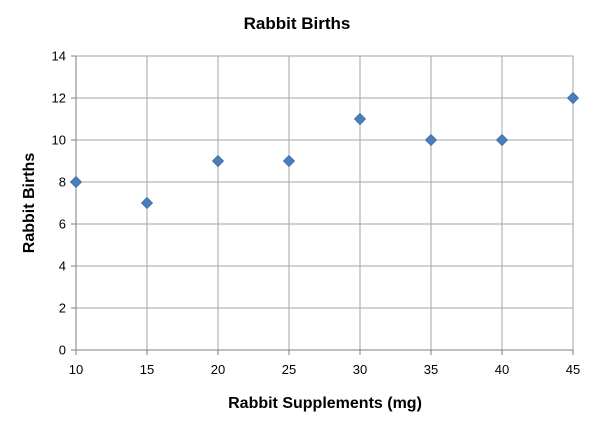 This screenshot has width=600, height=427. Describe the element at coordinates (59, 98) in the screenshot. I see `y-tick-label-12: 12` at that location.